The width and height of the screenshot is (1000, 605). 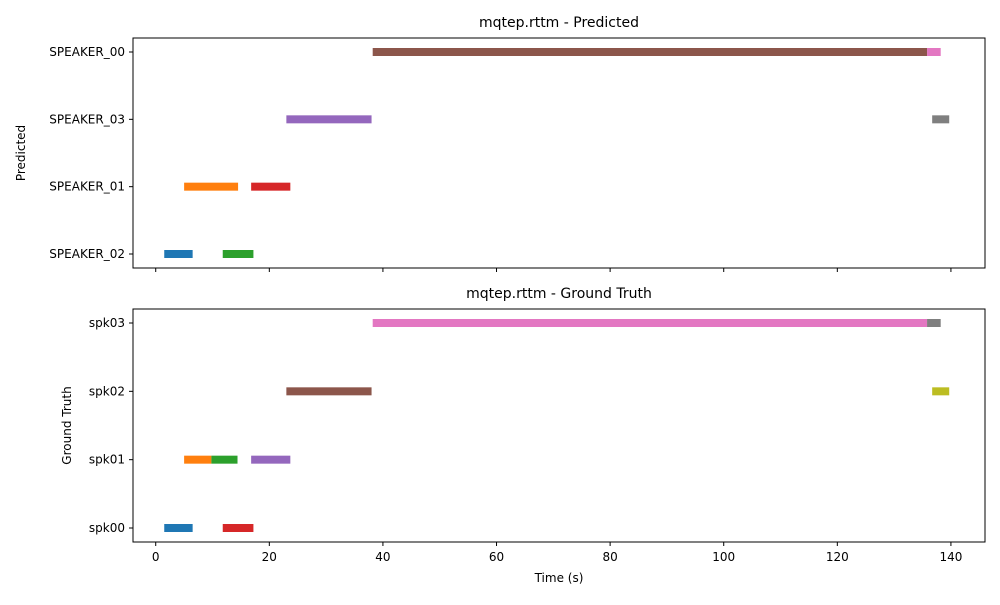 I want to click on ytick-label-spk02: spk02, so click(x=107, y=391).